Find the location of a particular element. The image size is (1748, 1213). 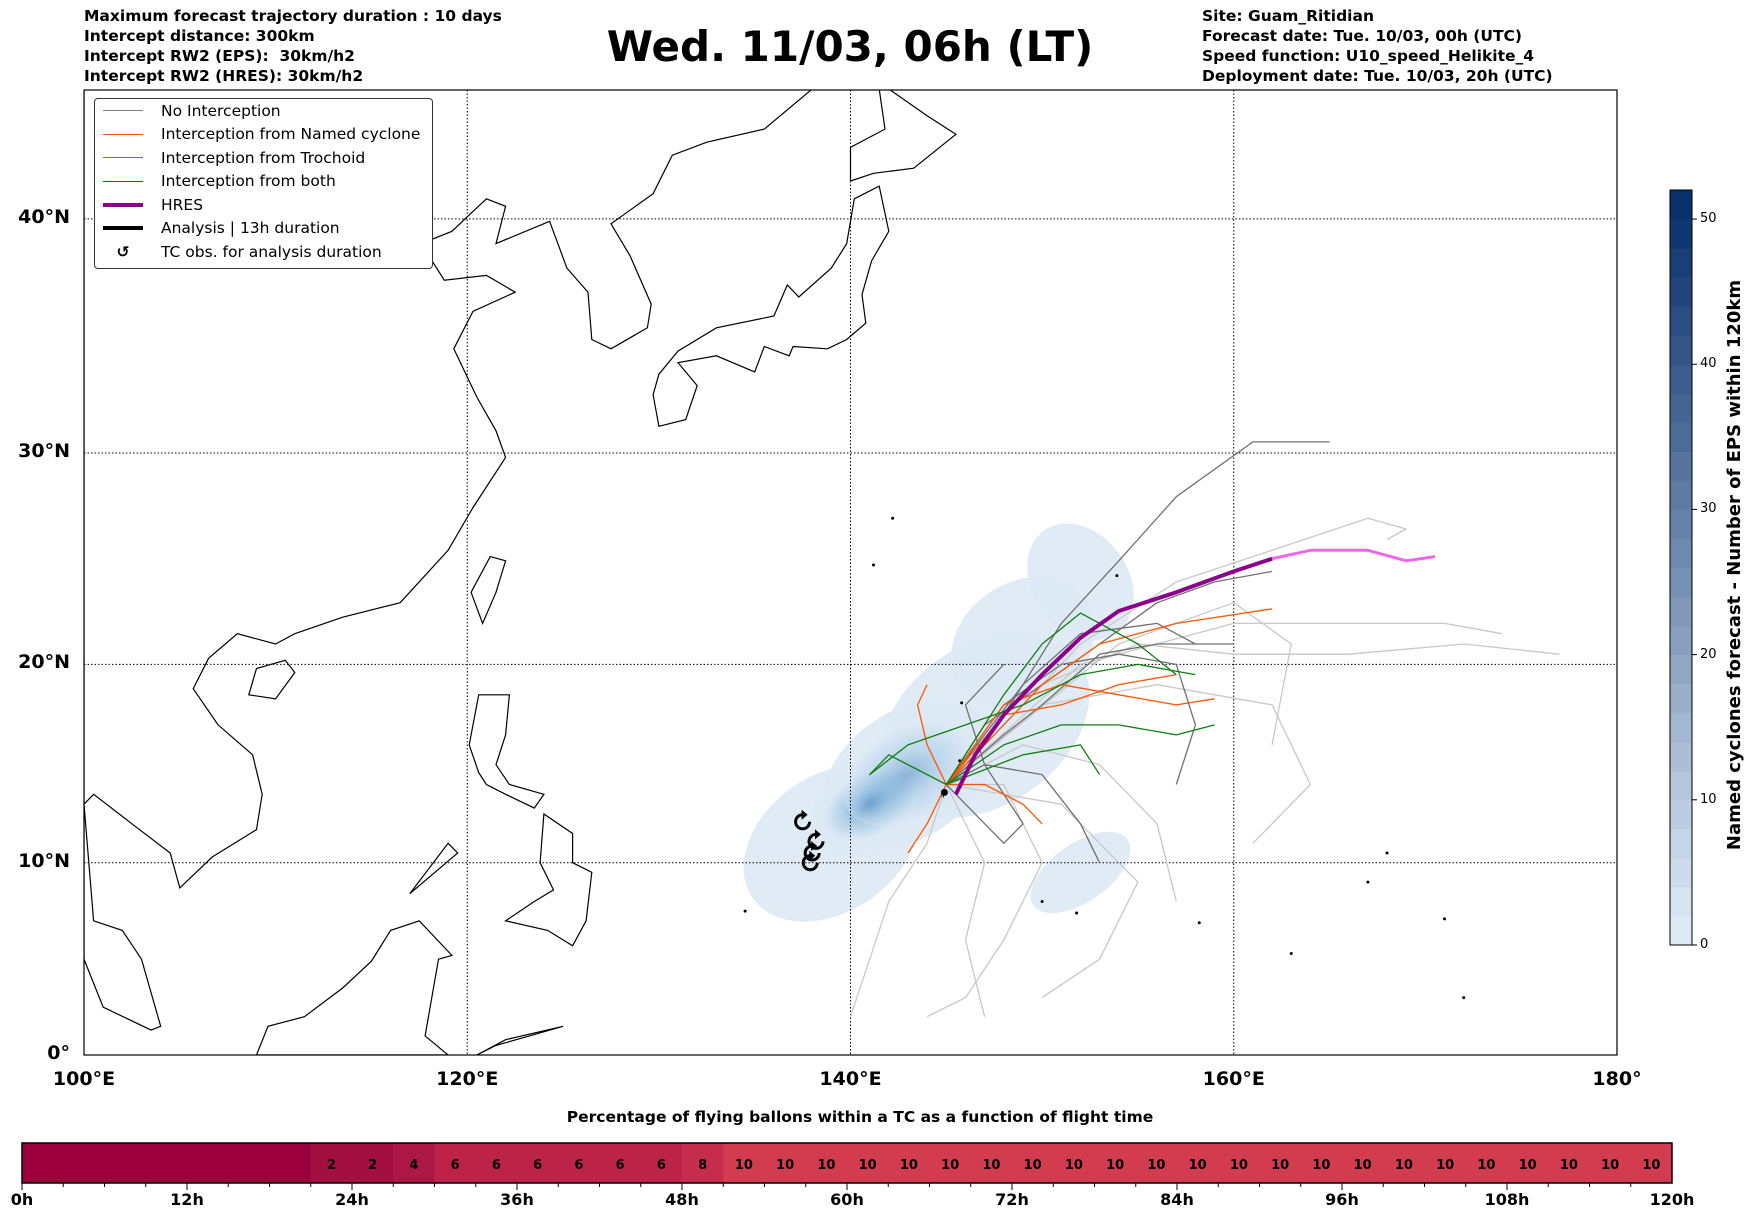

tc-obs-arc is located at coordinates (810, 863).